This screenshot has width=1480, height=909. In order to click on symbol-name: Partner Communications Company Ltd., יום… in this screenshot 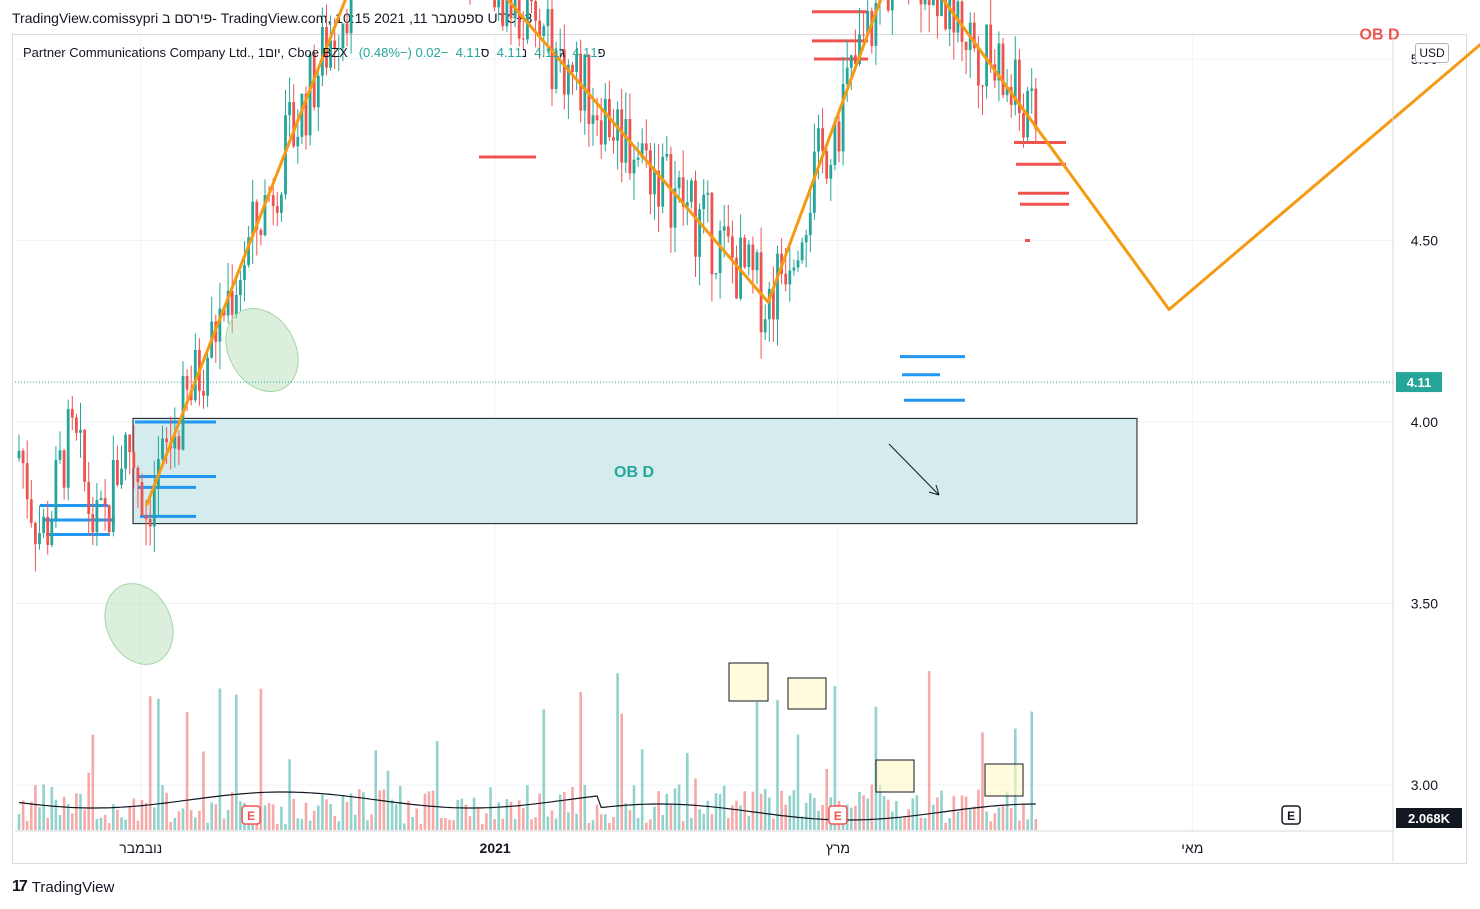, I will do `click(185, 52)`.